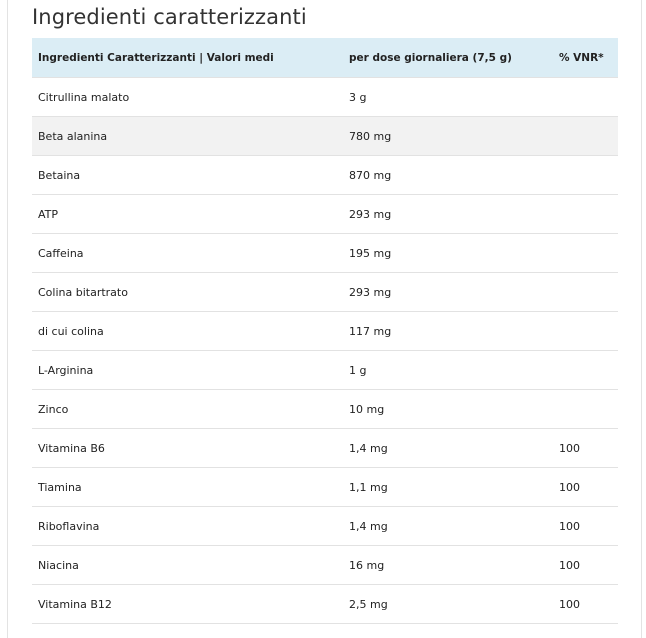 This screenshot has height=638, width=646. I want to click on table-row: Vitamina B12 2,5 mg 100, so click(325, 604).